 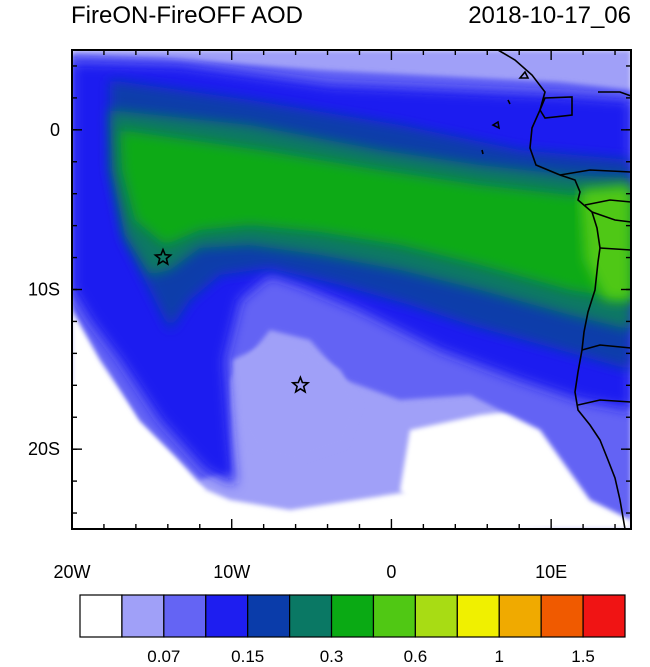 I want to click on lon-tick-label: 0, so click(x=391, y=572).